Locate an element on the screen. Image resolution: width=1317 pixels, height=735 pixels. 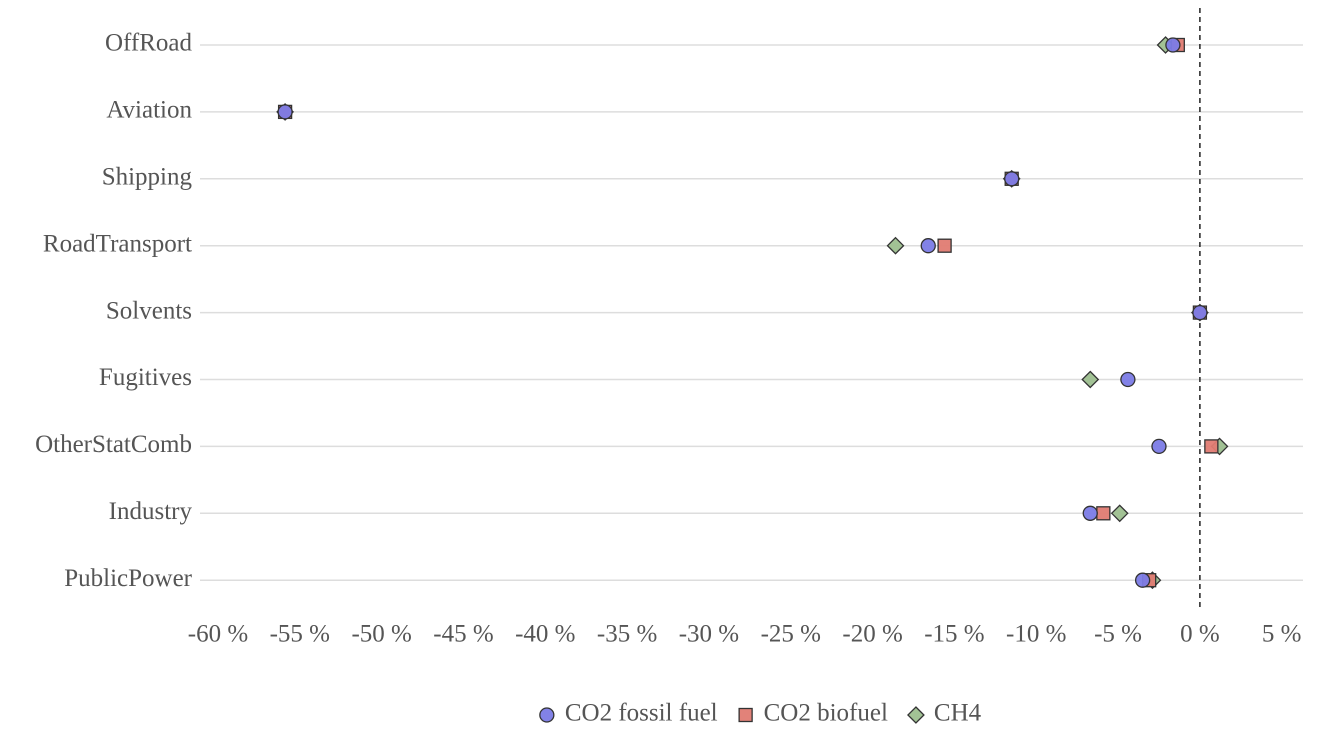
legend-label: CO2 fossil fuel is located at coordinates (641, 713).